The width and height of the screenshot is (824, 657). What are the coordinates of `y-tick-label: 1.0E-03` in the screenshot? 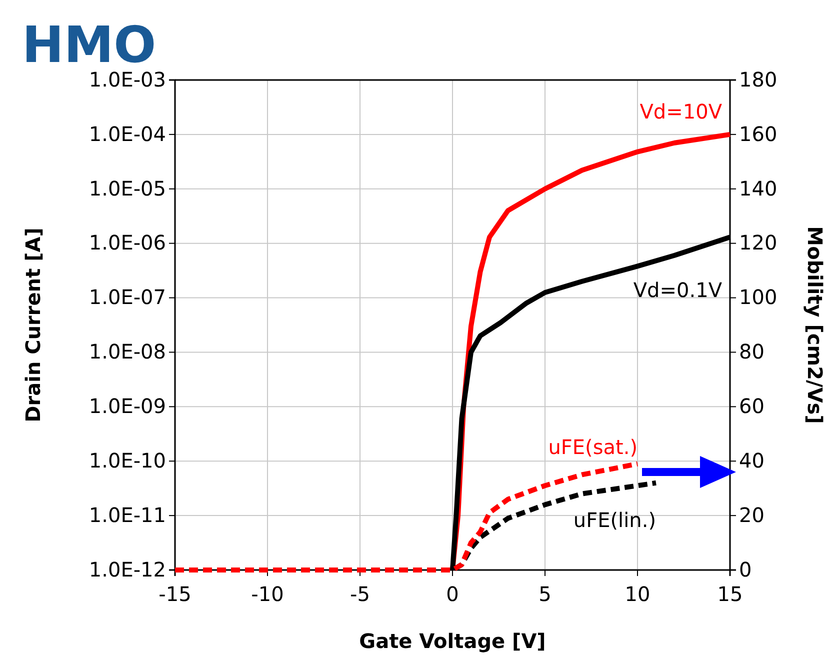 It's located at (127, 79).